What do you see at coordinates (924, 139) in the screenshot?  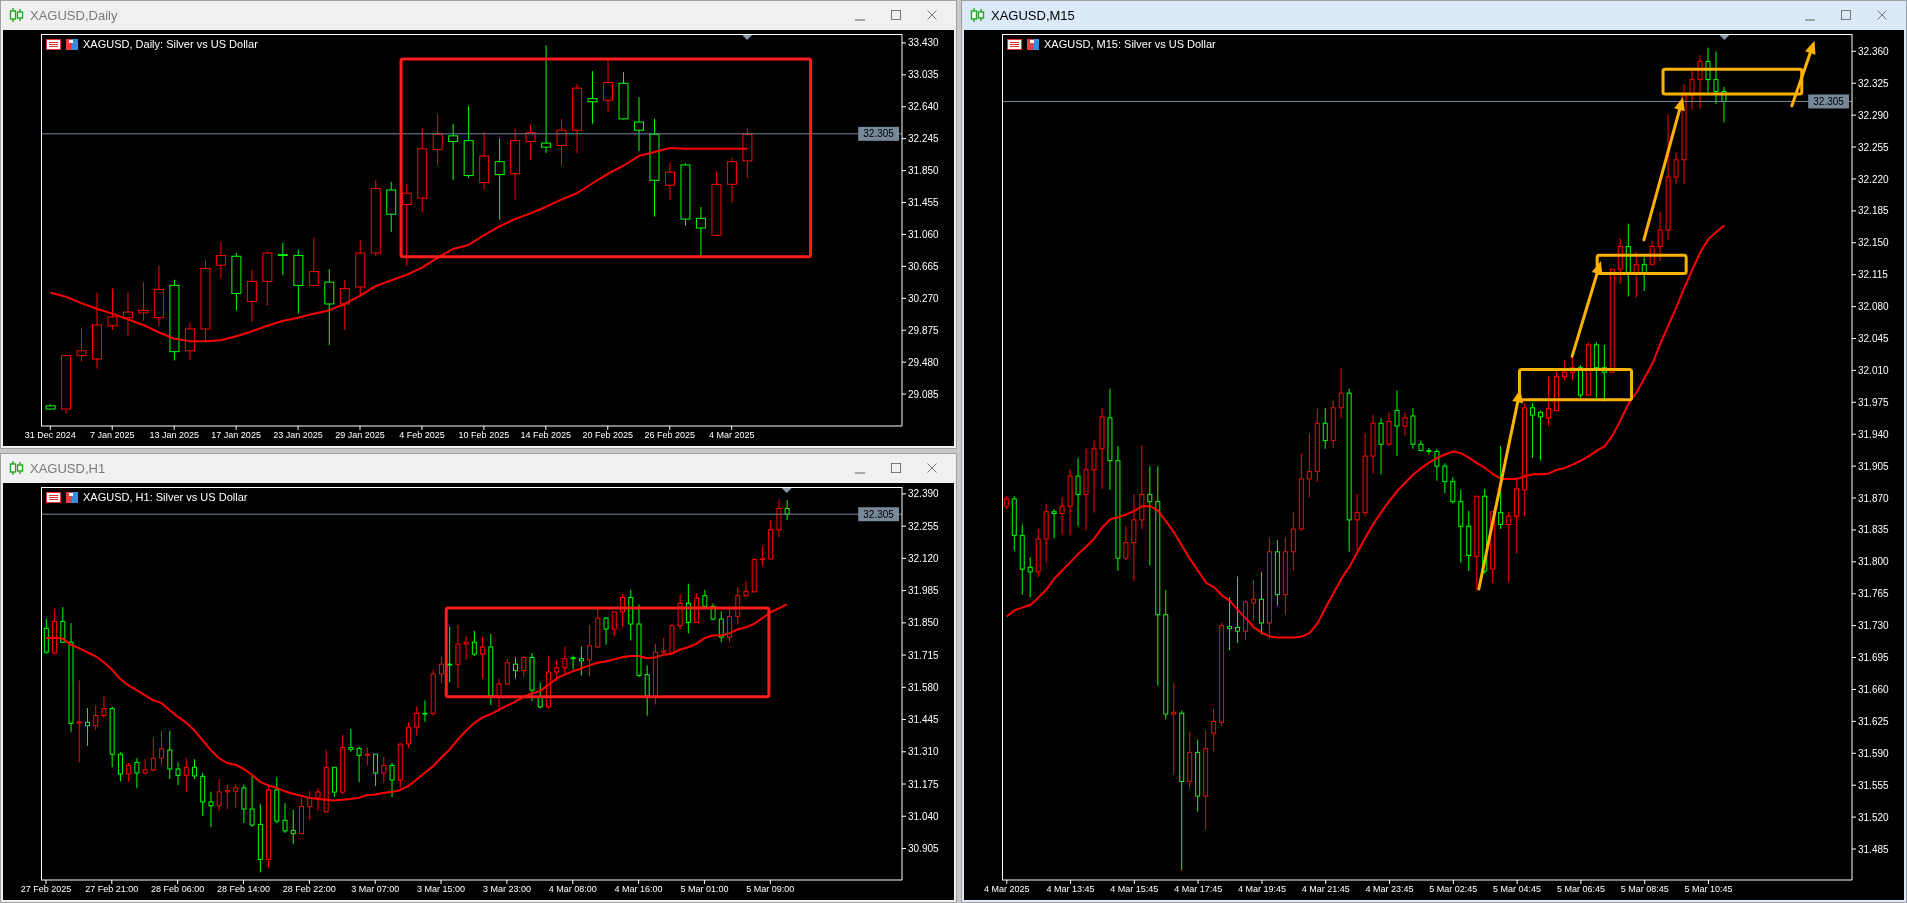 I see `y-tick-label: 32.245` at bounding box center [924, 139].